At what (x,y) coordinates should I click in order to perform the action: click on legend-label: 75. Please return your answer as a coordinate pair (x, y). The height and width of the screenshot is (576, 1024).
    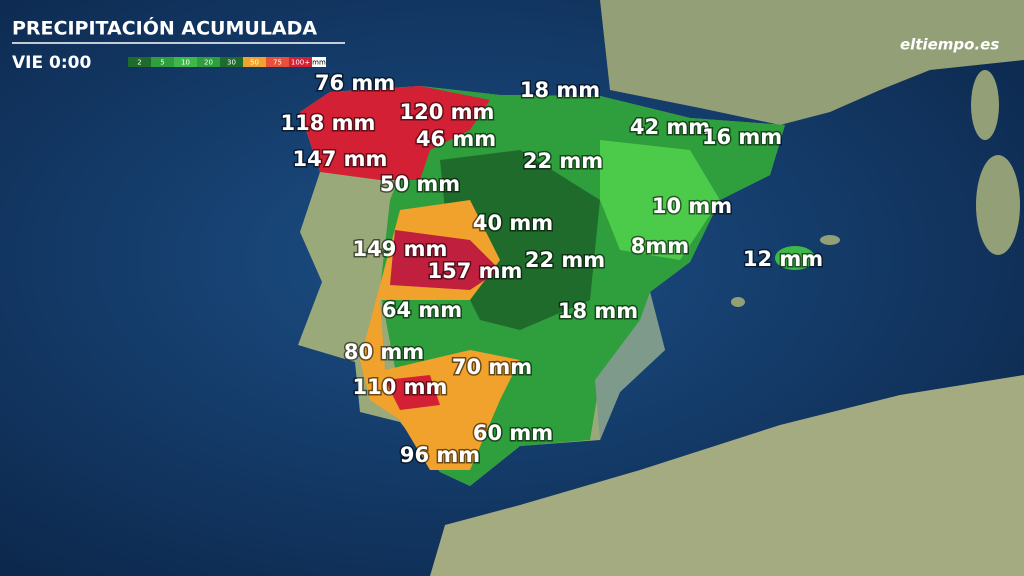
    Looking at the image, I should click on (277, 63).